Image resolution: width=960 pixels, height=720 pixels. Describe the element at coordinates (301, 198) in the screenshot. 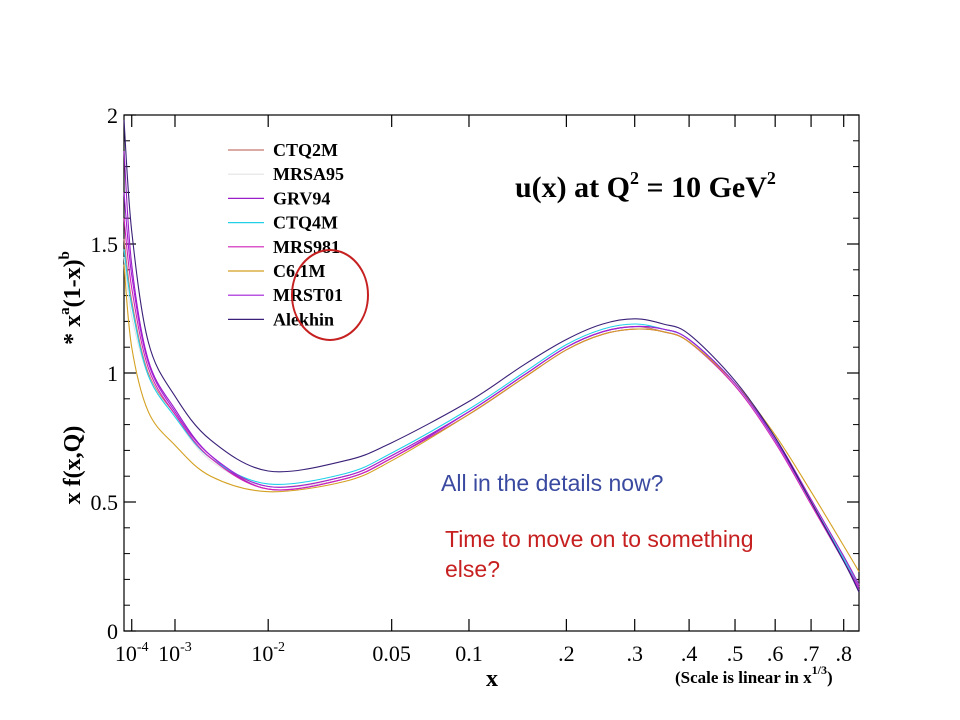

I see `legend-label: GRV94` at that location.